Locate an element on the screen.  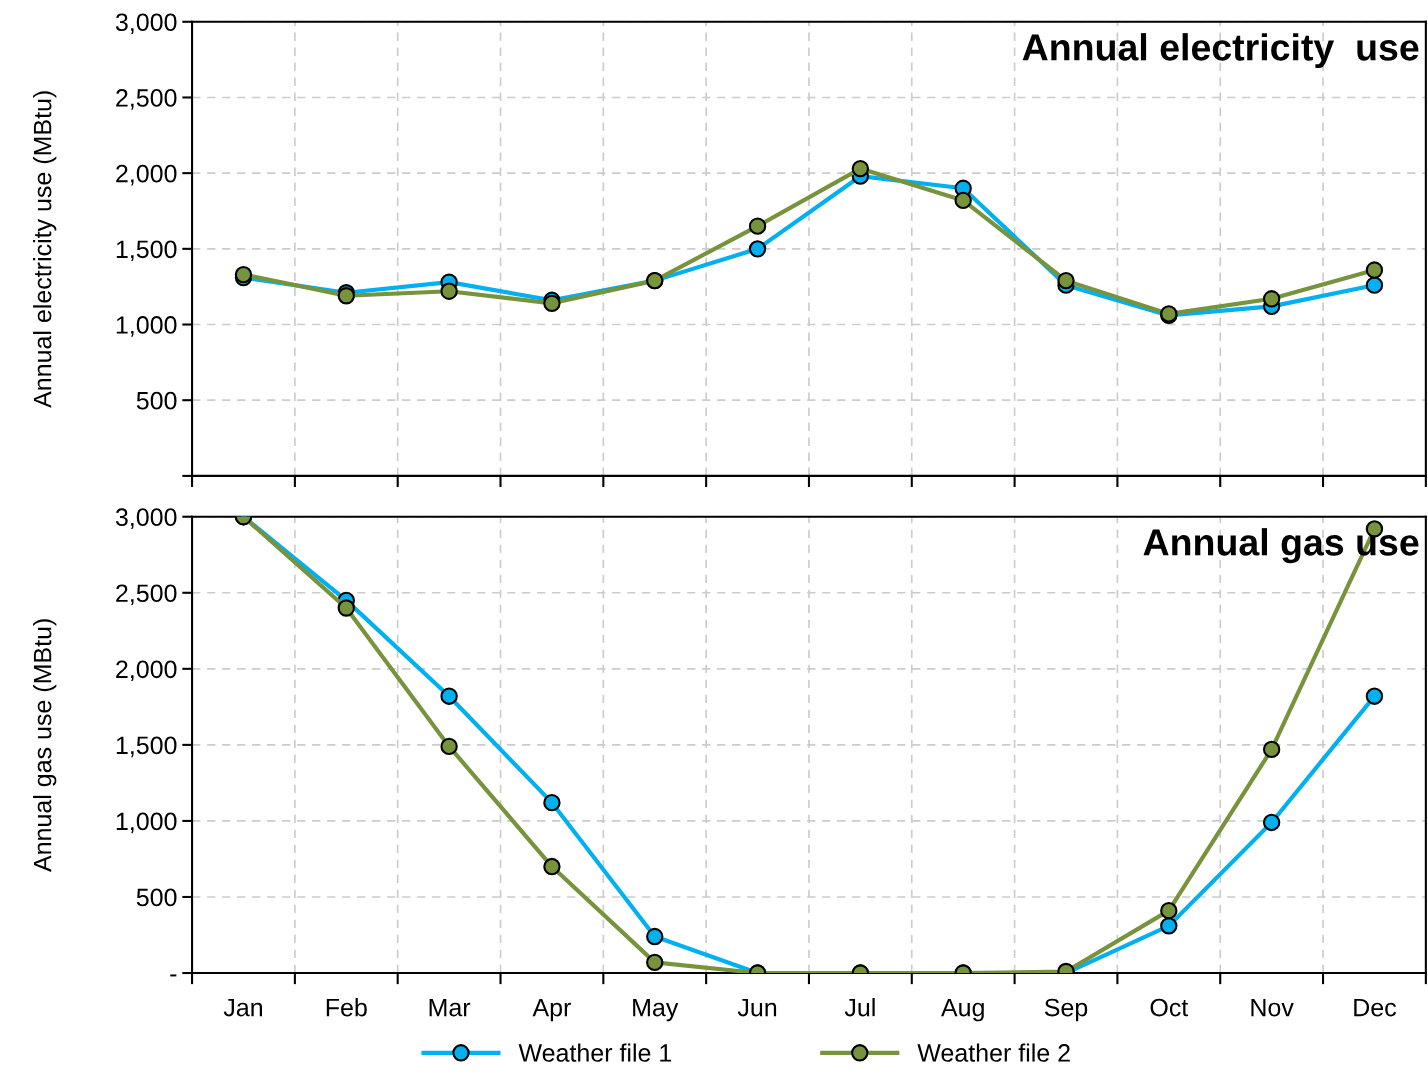
x-tick-label: Aug is located at coordinates (962, 1010).